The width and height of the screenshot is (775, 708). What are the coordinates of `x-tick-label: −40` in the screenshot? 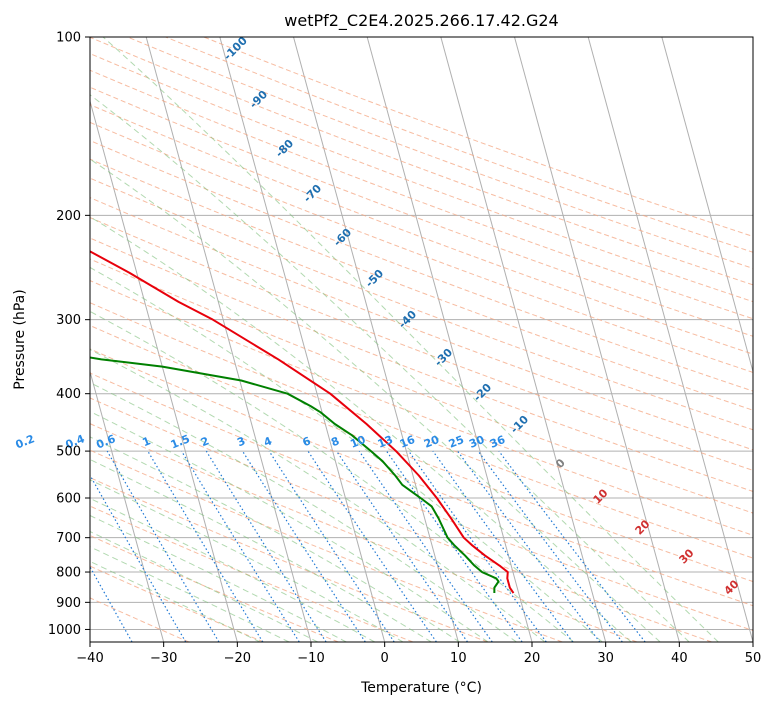 It's located at (89, 658).